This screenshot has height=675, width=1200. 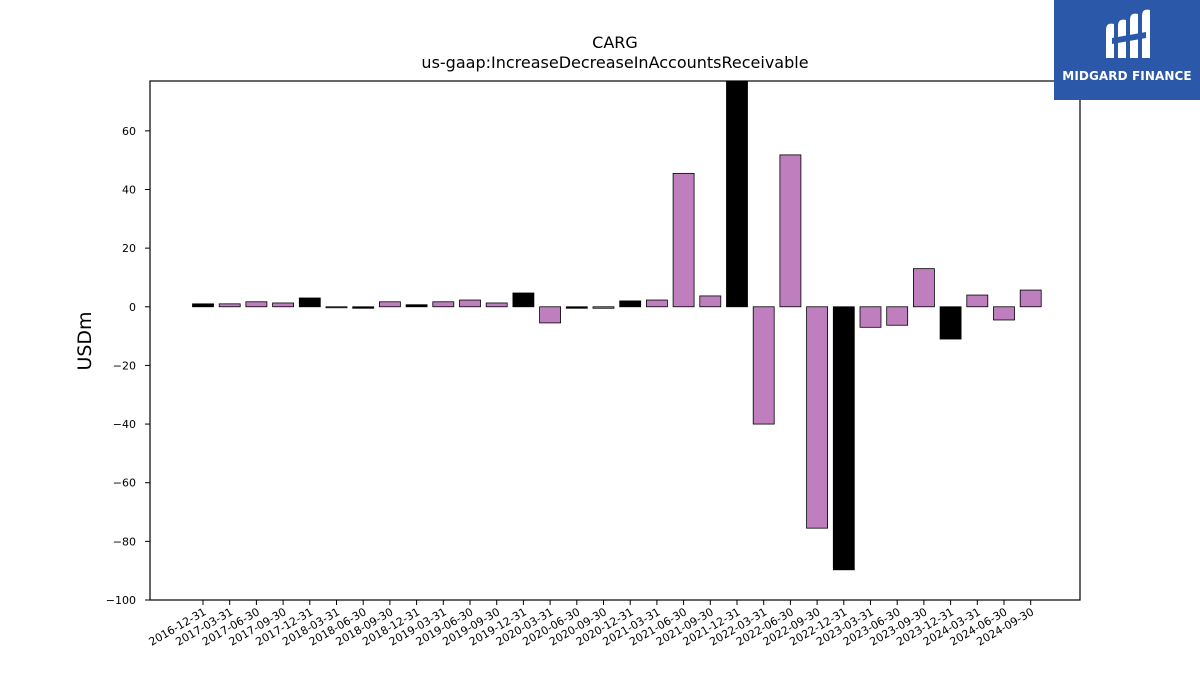 I want to click on y-tick-label: −100, so click(x=121, y=600).